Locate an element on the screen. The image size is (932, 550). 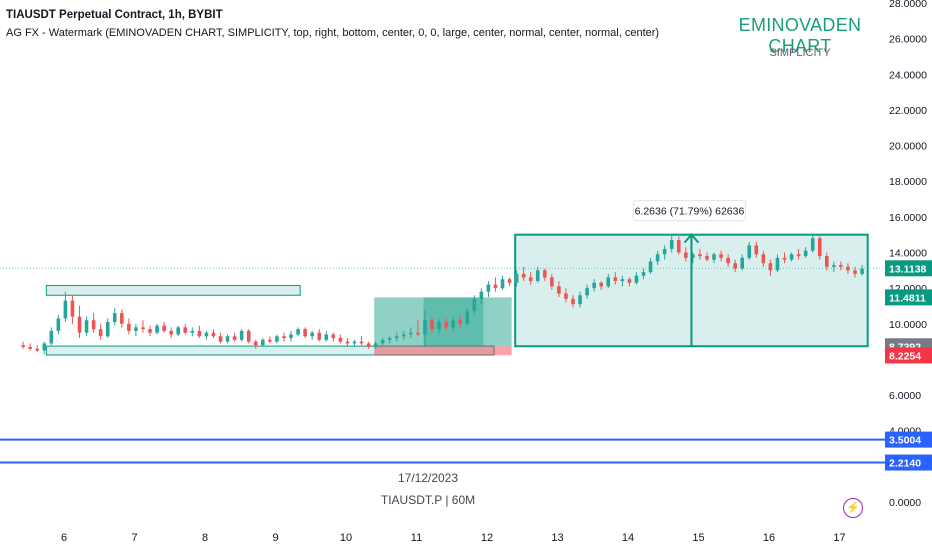
watermark-subtitle: SIMPLICITY is located at coordinates (800, 53).